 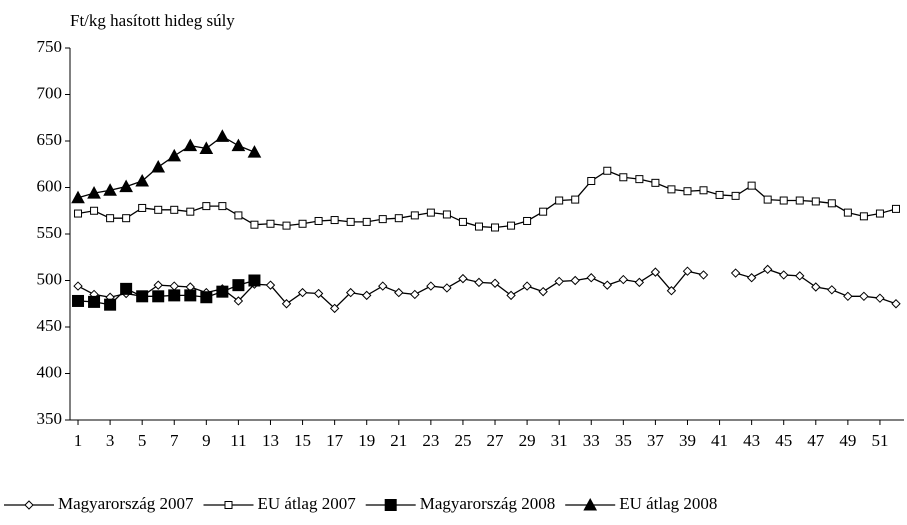 I want to click on x-tick-label: 11, so click(x=238, y=440).